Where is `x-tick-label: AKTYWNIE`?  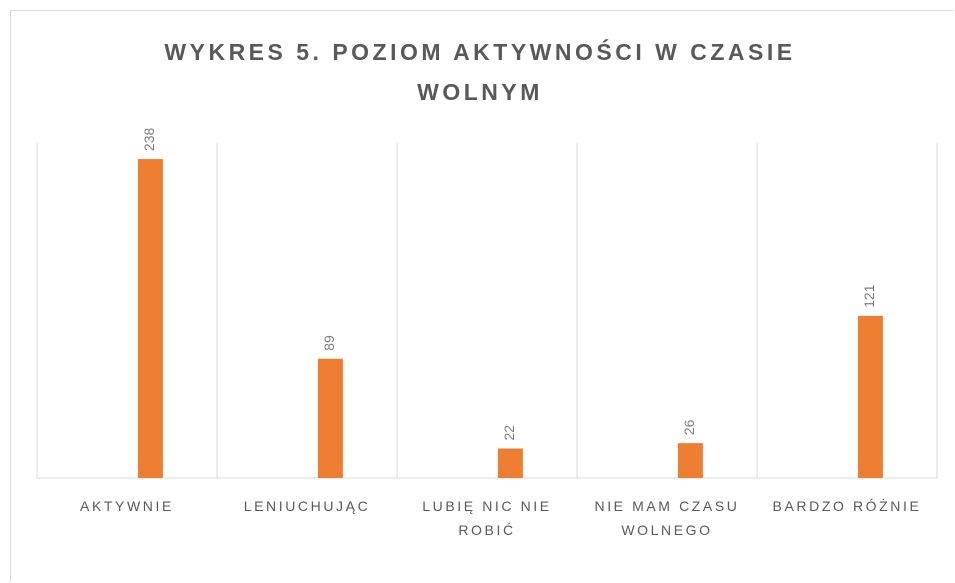 x-tick-label: AKTYWNIE is located at coordinates (127, 506).